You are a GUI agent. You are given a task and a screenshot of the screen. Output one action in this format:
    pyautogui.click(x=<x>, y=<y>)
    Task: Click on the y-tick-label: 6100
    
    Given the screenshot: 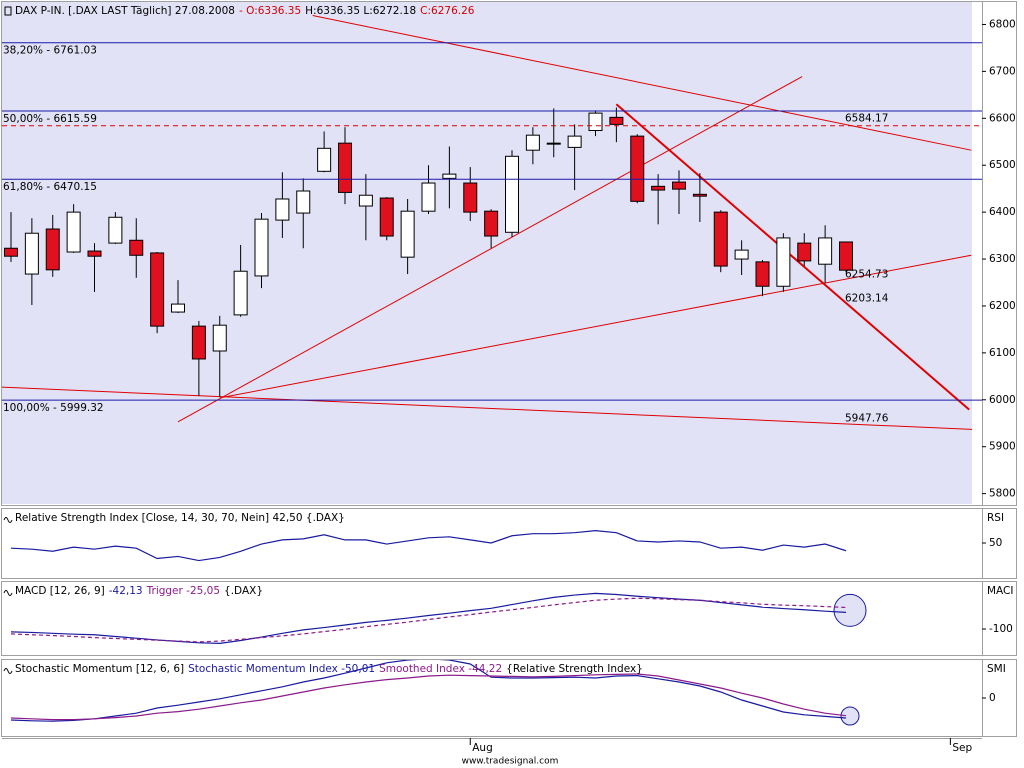 What is the action you would take?
    pyautogui.click(x=1002, y=353)
    